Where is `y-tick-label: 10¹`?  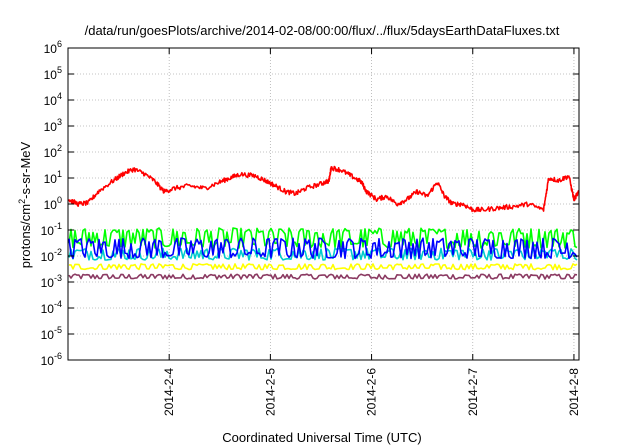
y-tick-label: 10¹ is located at coordinates (53, 177).